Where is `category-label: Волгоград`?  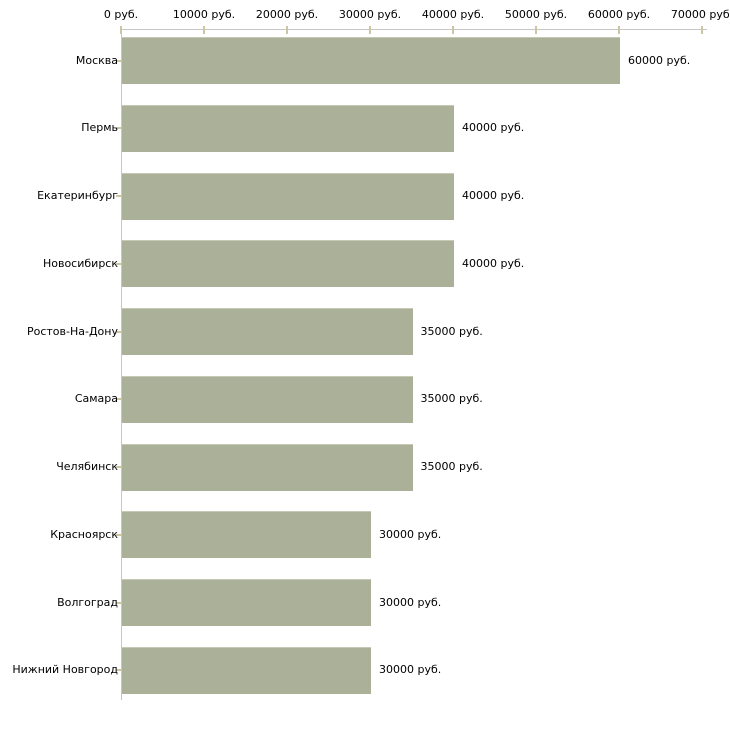
category-label: Волгоград is located at coordinates (87, 602).